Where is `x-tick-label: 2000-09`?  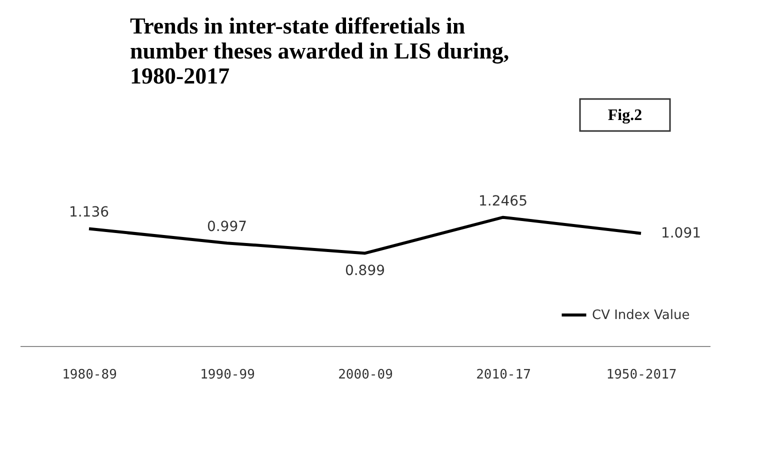
x-tick-label: 2000-09 is located at coordinates (365, 375).